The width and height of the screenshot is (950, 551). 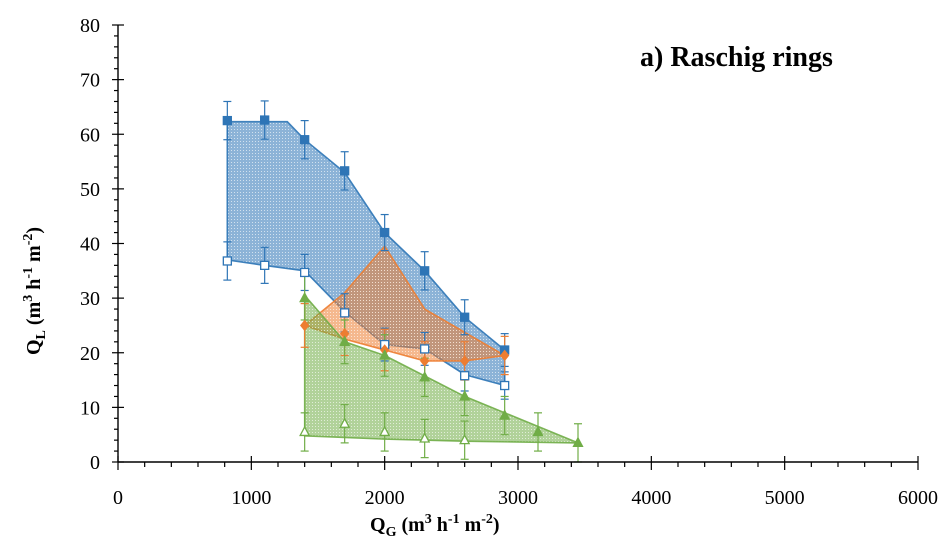 I want to click on x-tick-label: 2000, so click(x=385, y=498).